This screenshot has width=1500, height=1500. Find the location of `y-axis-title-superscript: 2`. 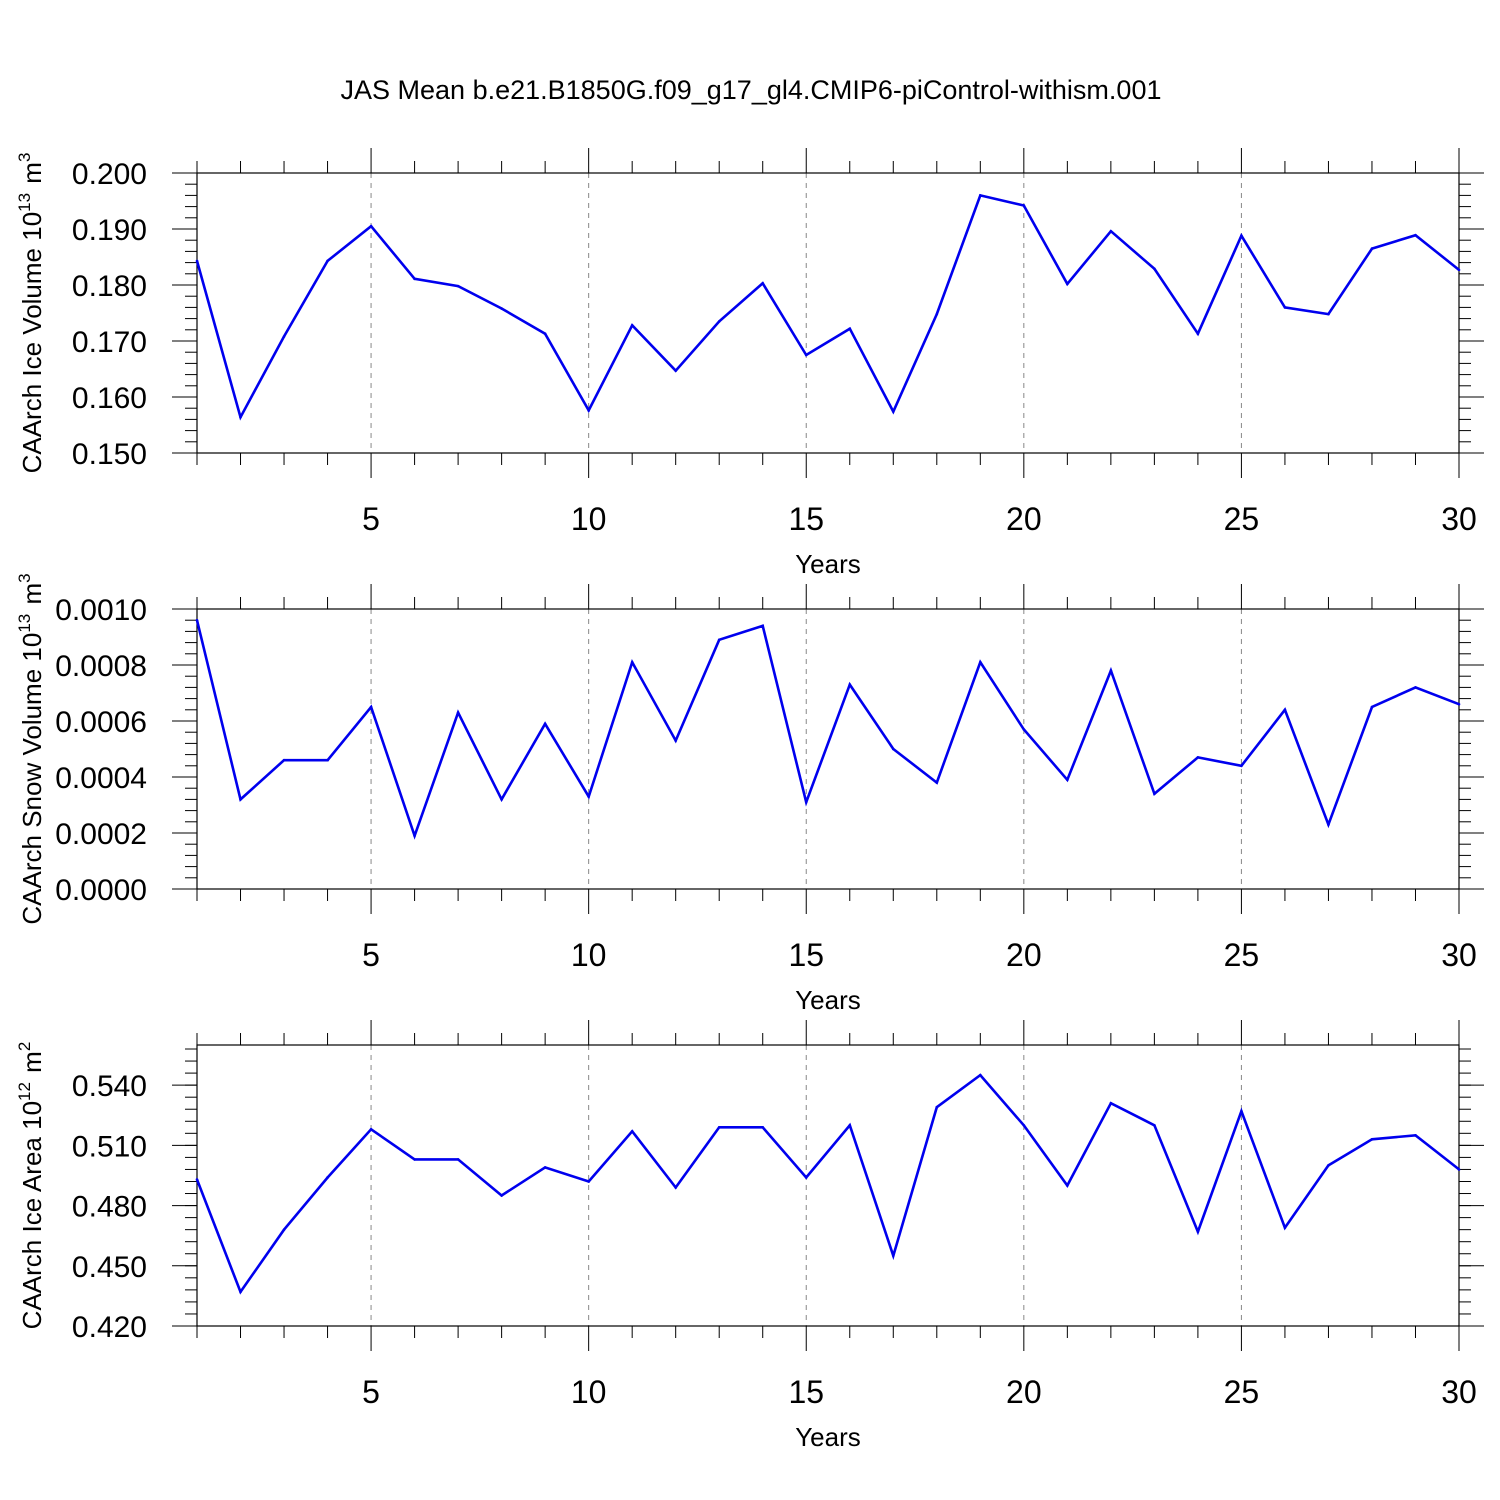

y-axis-title-superscript: 2 is located at coordinates (24, 1046).